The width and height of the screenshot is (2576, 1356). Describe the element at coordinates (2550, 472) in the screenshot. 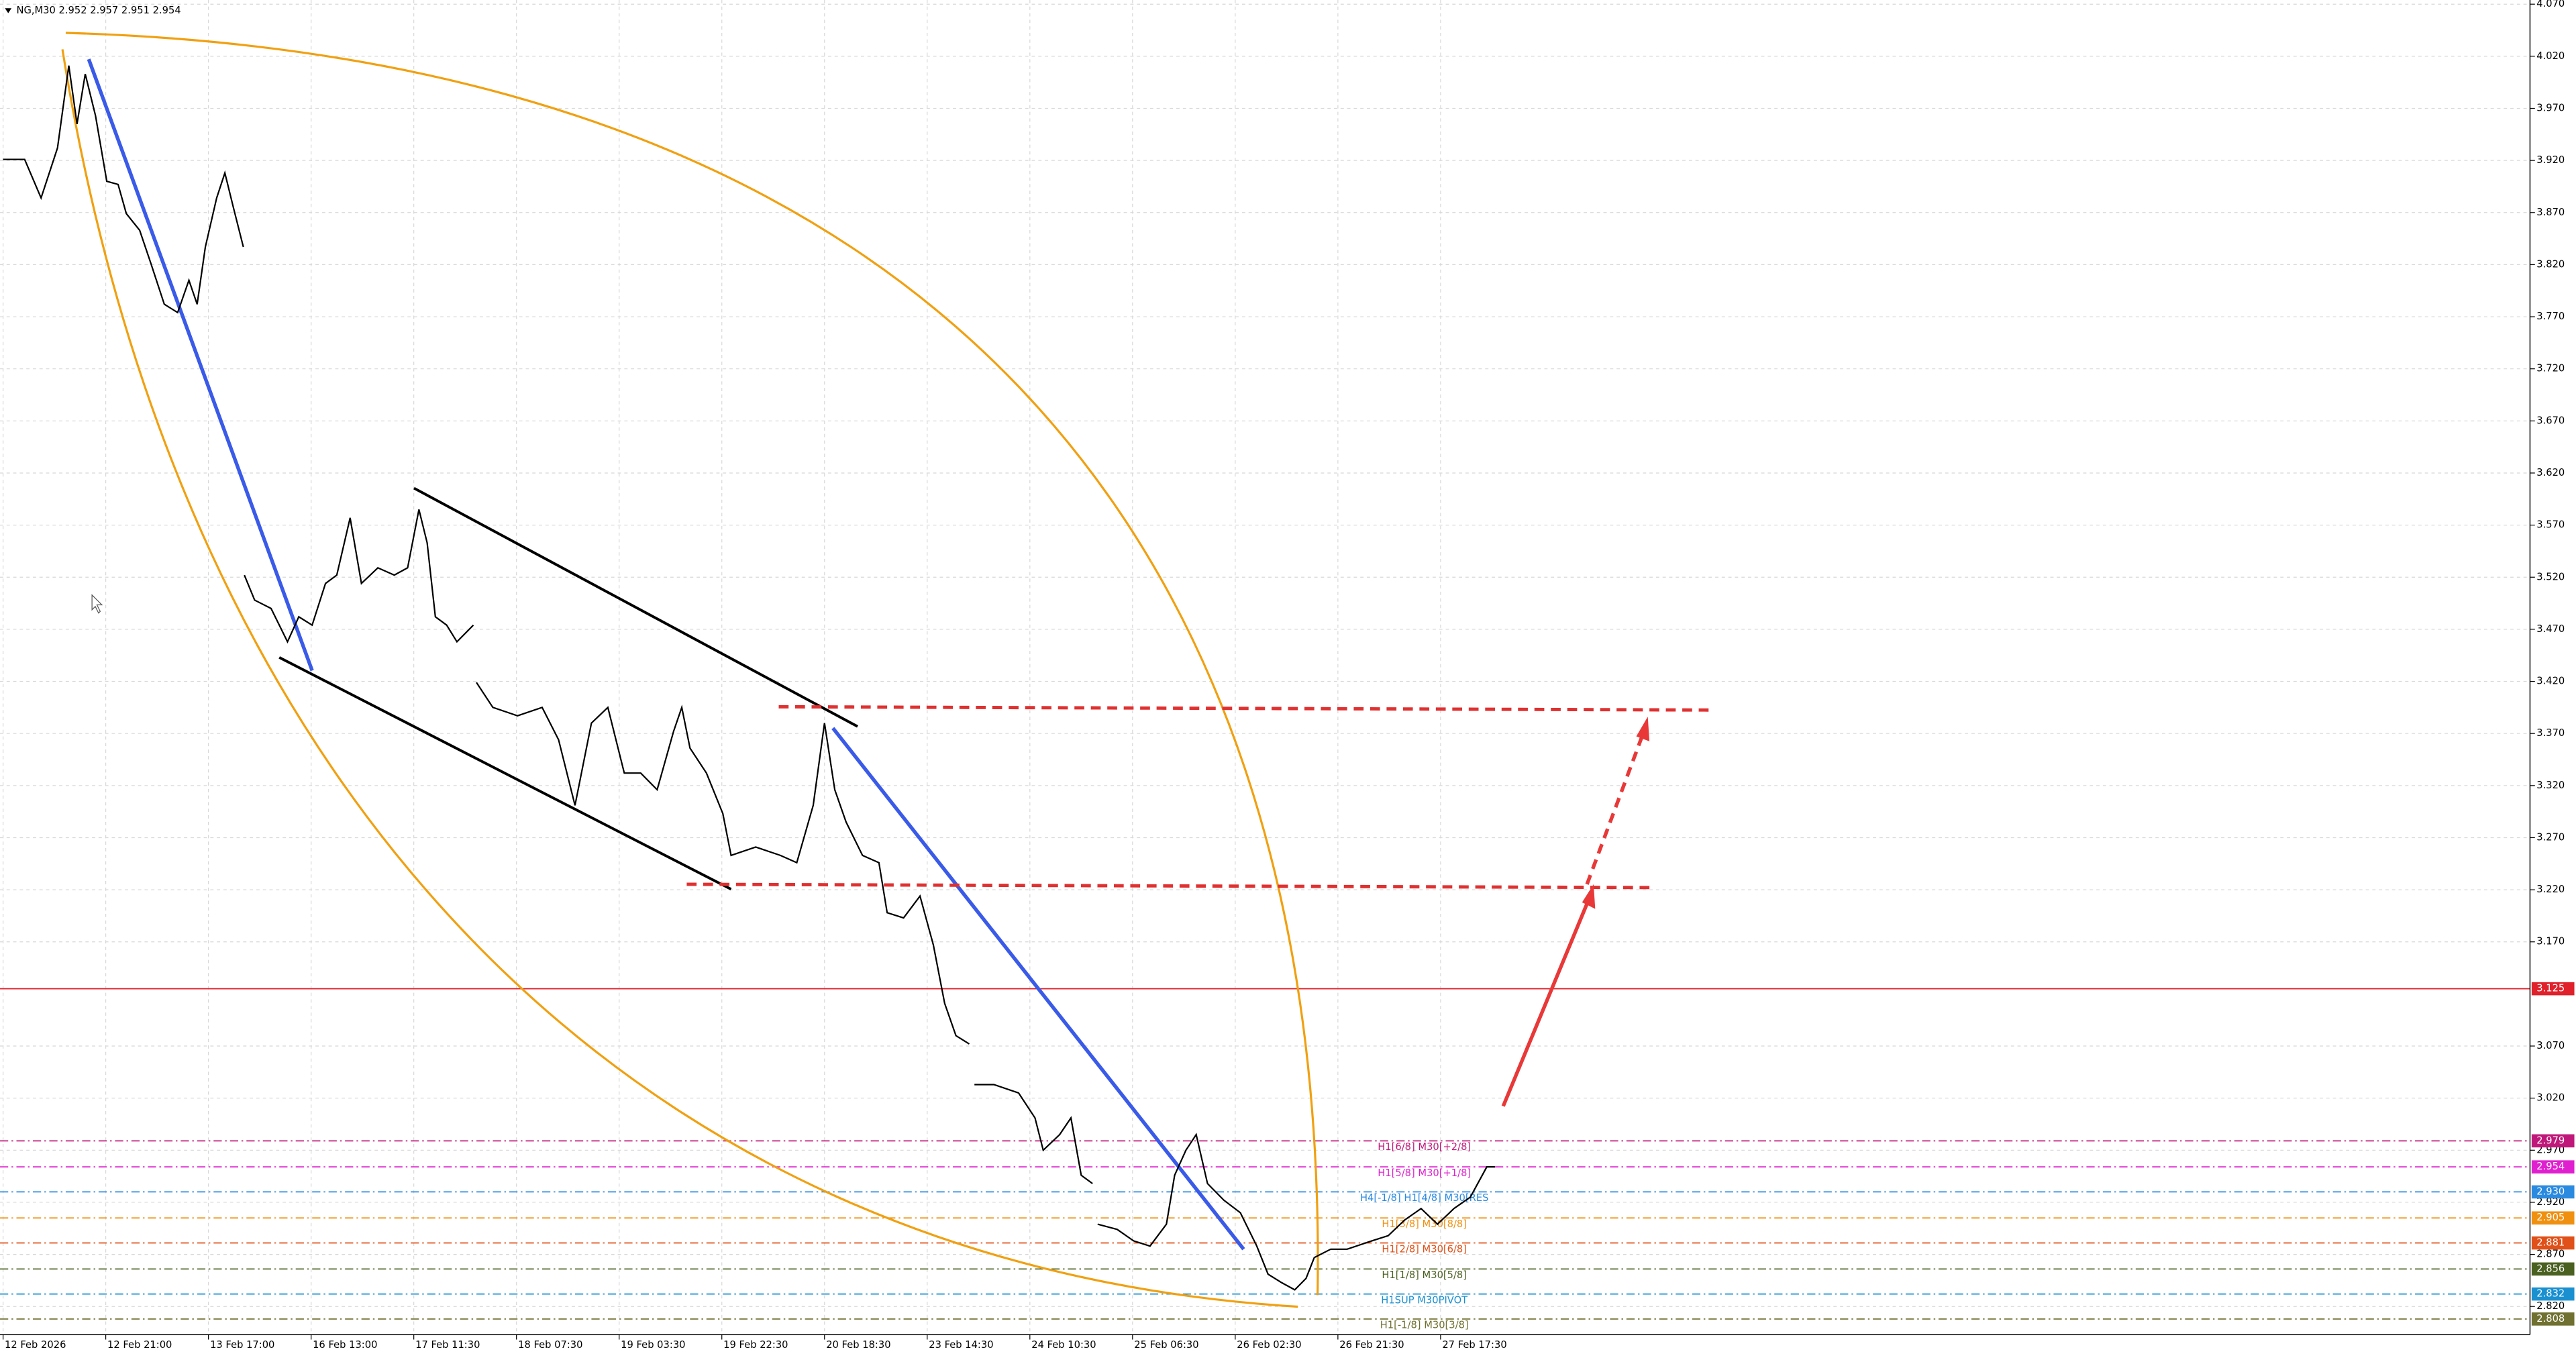

I see `y-tick-label: 3.620` at that location.